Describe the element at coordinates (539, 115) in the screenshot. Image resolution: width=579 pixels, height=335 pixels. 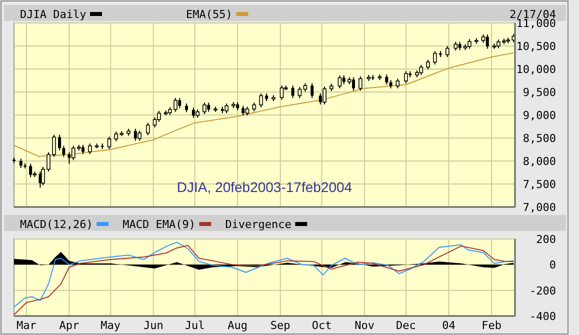
I see `y-tick-label: 9,000` at that location.